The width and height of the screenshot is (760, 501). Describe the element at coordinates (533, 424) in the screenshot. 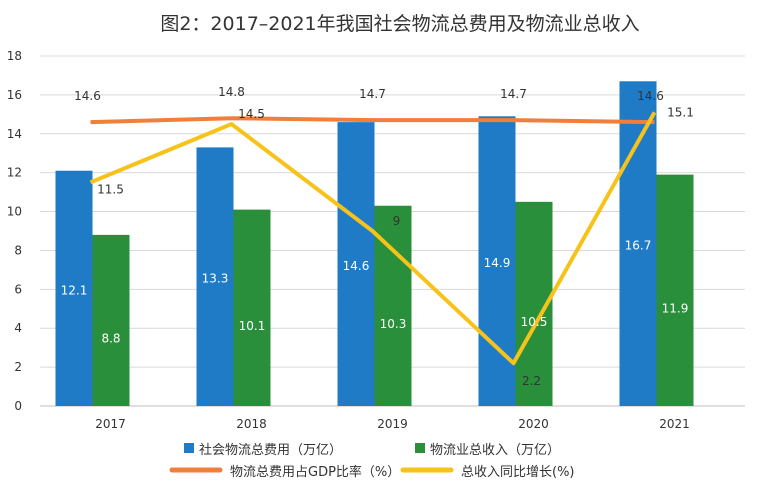

I see `x-tick-label: 2020` at that location.